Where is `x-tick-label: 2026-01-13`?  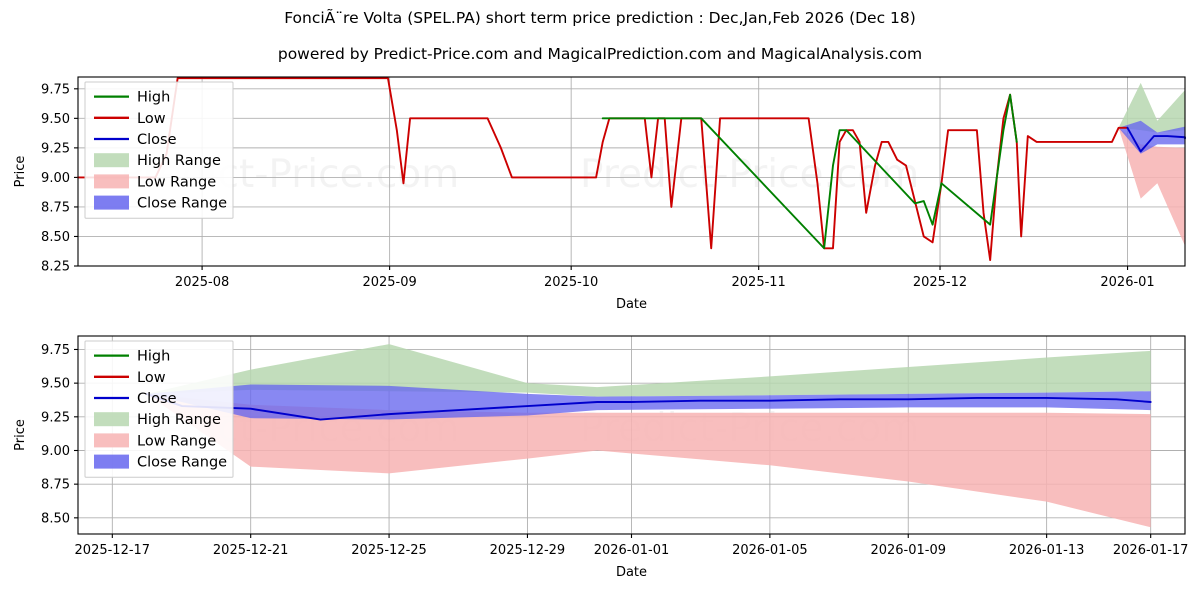 x-tick-label: 2026-01-13 is located at coordinates (1047, 550).